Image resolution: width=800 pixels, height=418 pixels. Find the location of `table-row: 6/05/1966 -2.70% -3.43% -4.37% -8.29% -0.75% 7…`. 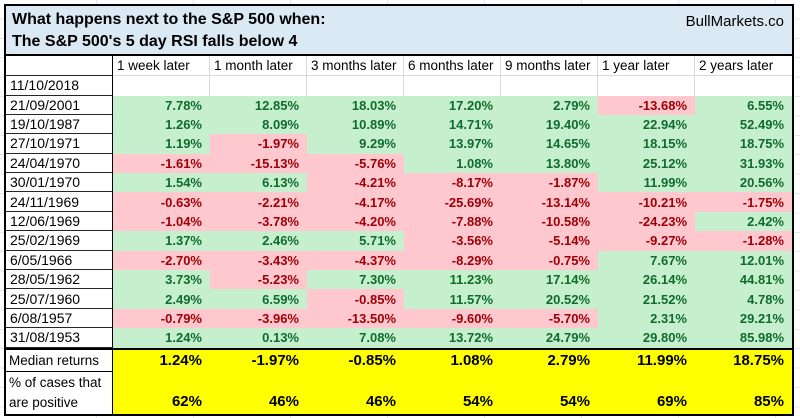

table-row: 6/05/1966 -2.70% -3.43% -4.37% -8.29% -0.75% 7… is located at coordinates (399, 260).